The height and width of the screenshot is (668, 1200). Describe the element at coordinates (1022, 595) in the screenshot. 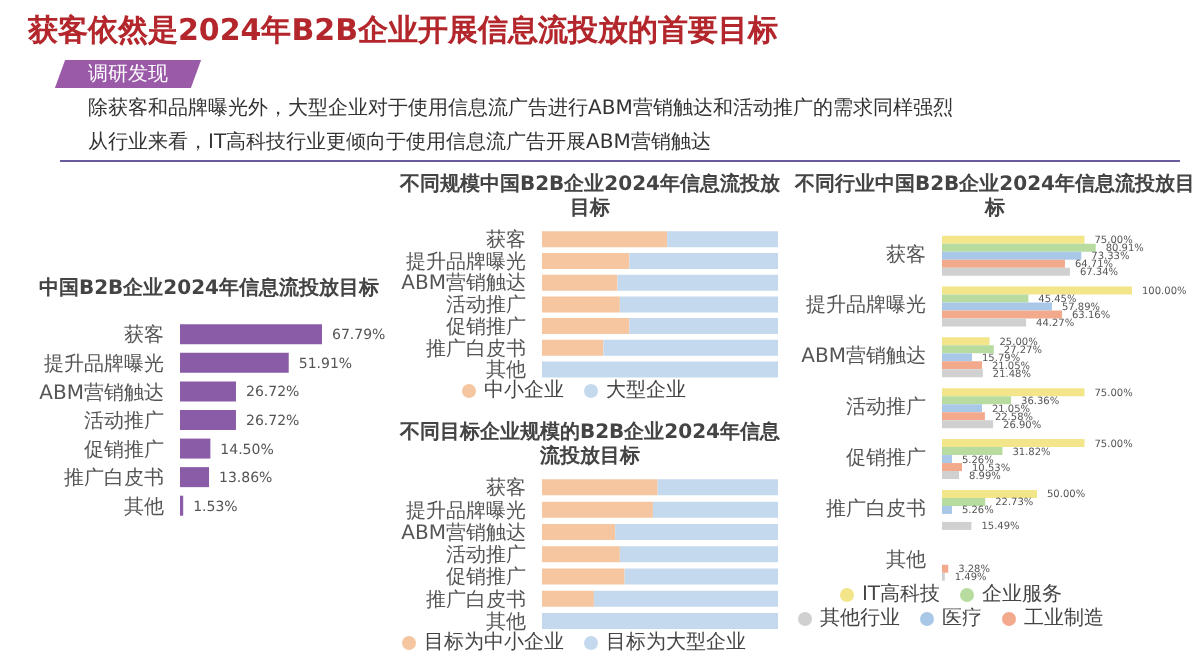

I see `legend-label: 企业服务` at that location.